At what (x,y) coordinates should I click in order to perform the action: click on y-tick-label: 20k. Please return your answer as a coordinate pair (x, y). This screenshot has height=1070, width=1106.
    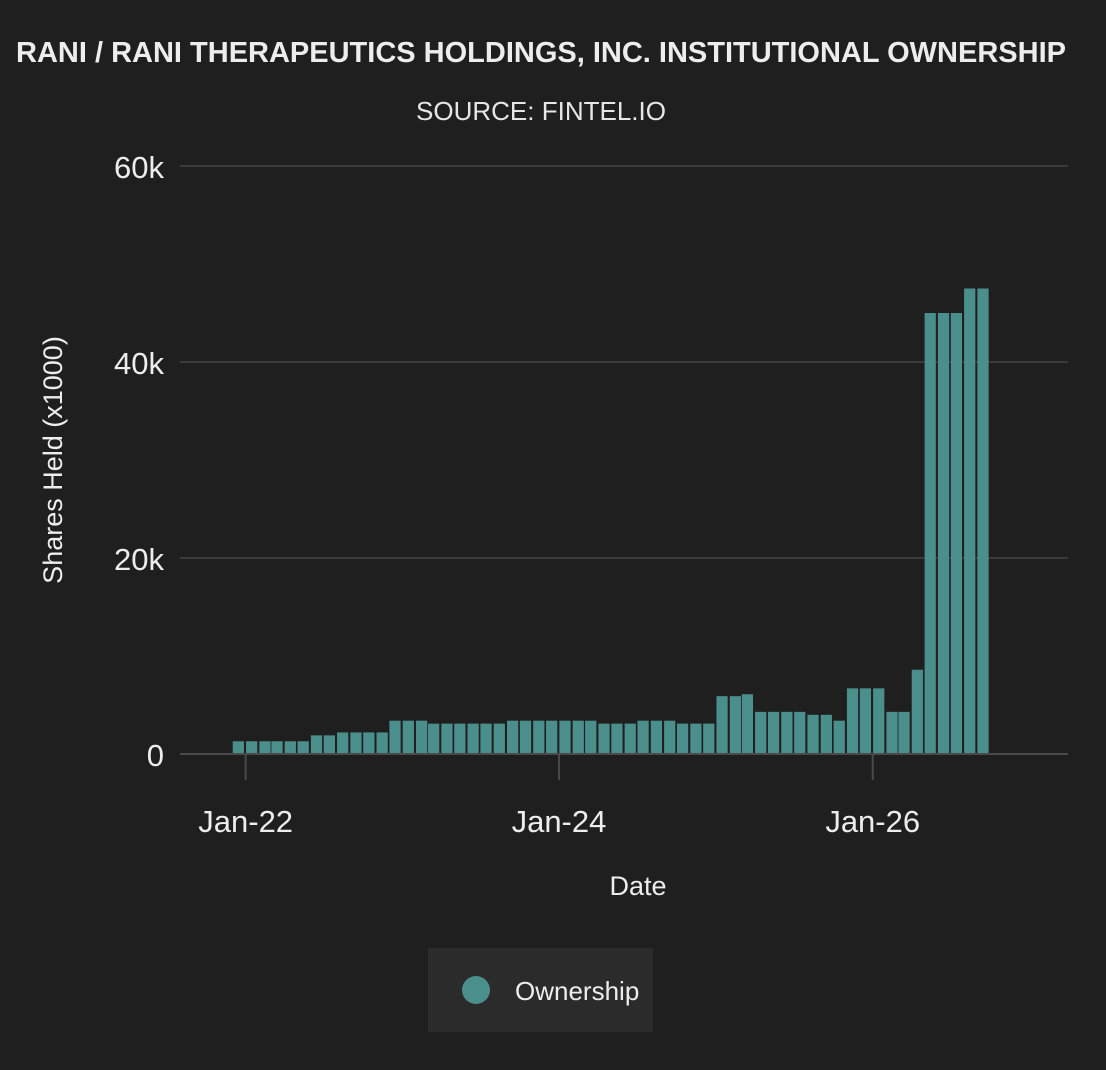
    Looking at the image, I should click on (139, 559).